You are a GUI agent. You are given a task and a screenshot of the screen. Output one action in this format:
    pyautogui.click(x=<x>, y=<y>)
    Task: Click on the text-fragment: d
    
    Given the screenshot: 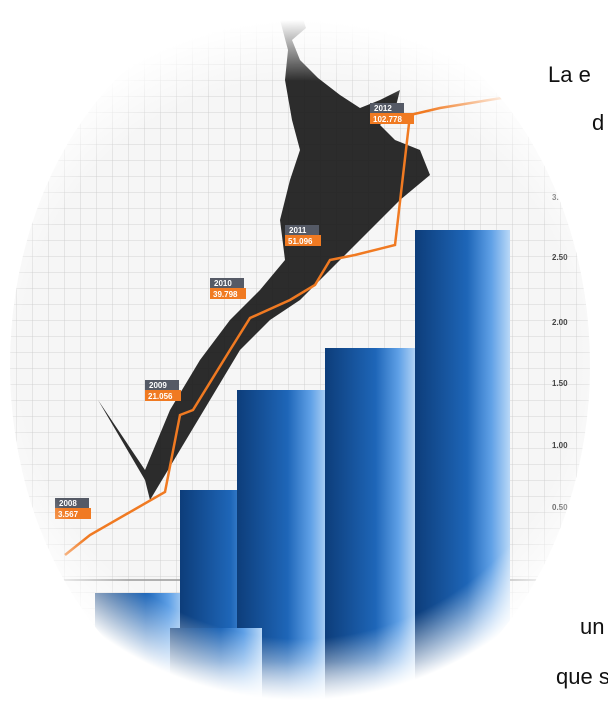 What is the action you would take?
    pyautogui.click(x=598, y=122)
    